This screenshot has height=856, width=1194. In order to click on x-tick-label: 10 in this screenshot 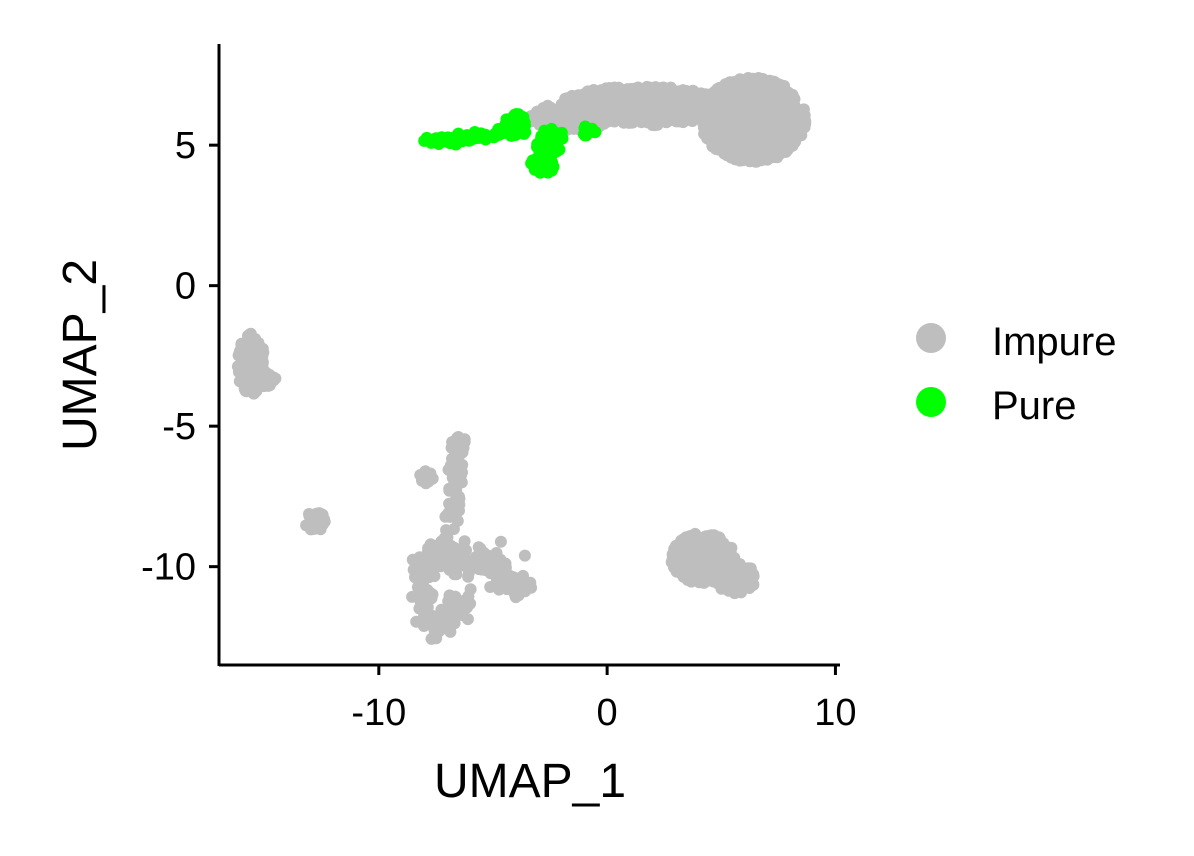, I will do `click(835, 713)`.